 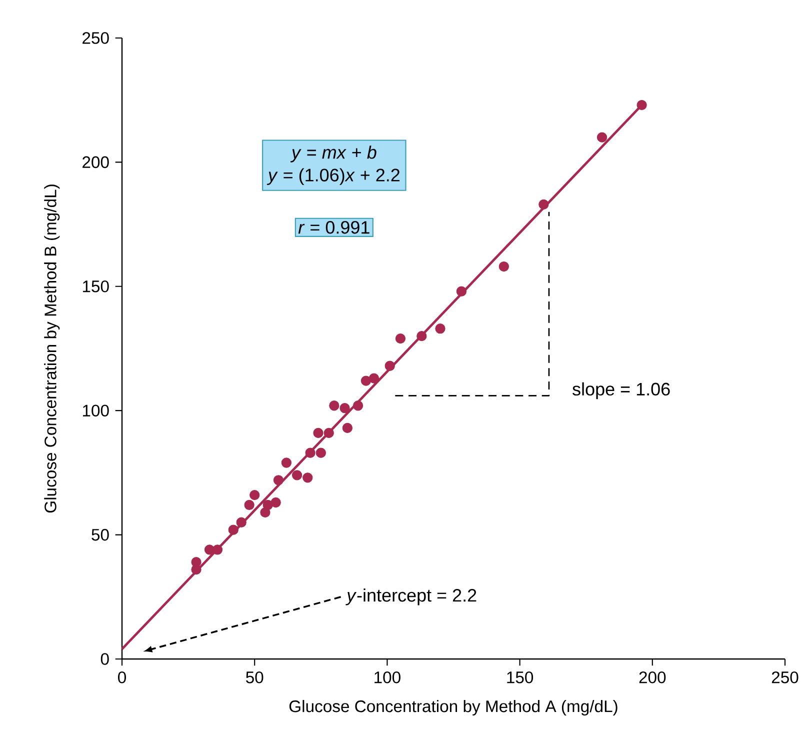 What do you see at coordinates (453, 708) in the screenshot?
I see `x-axis-title: Glucose Concentration by Method A (mg/dL)` at bounding box center [453, 708].